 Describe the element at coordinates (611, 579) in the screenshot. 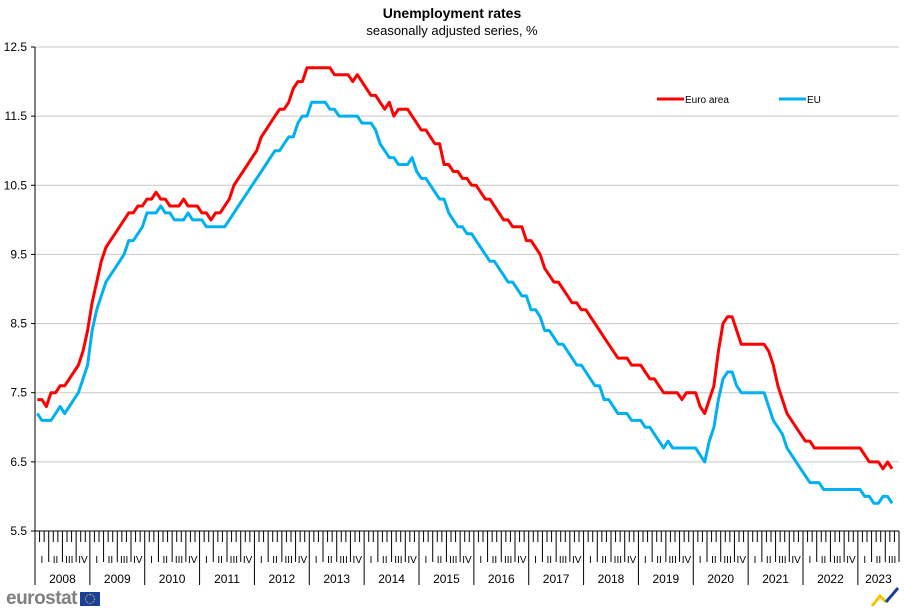

I see `year-label: 2018` at that location.